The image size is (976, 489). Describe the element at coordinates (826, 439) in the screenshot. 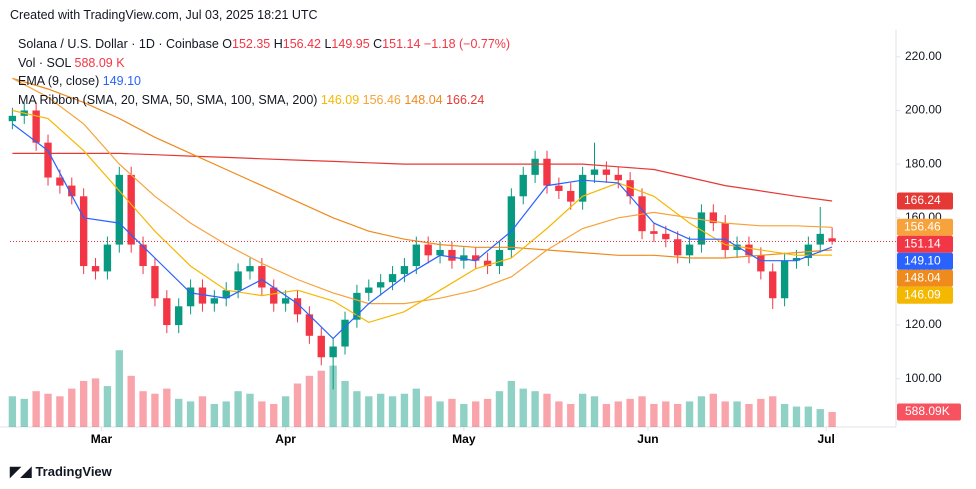

I see `x-tick-label: Jul` at that location.